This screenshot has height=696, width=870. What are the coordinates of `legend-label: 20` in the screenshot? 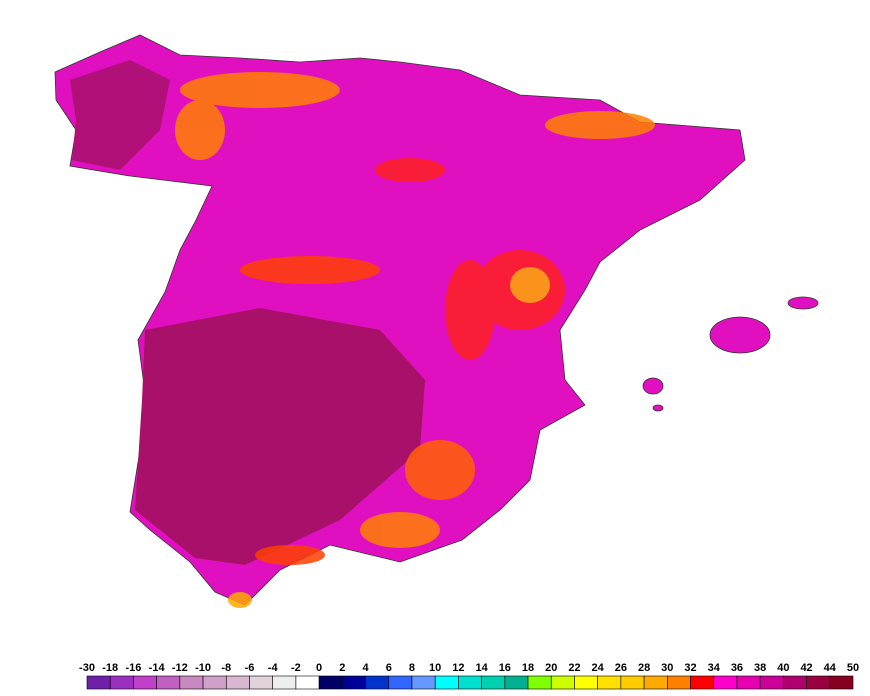 It's located at (551, 668).